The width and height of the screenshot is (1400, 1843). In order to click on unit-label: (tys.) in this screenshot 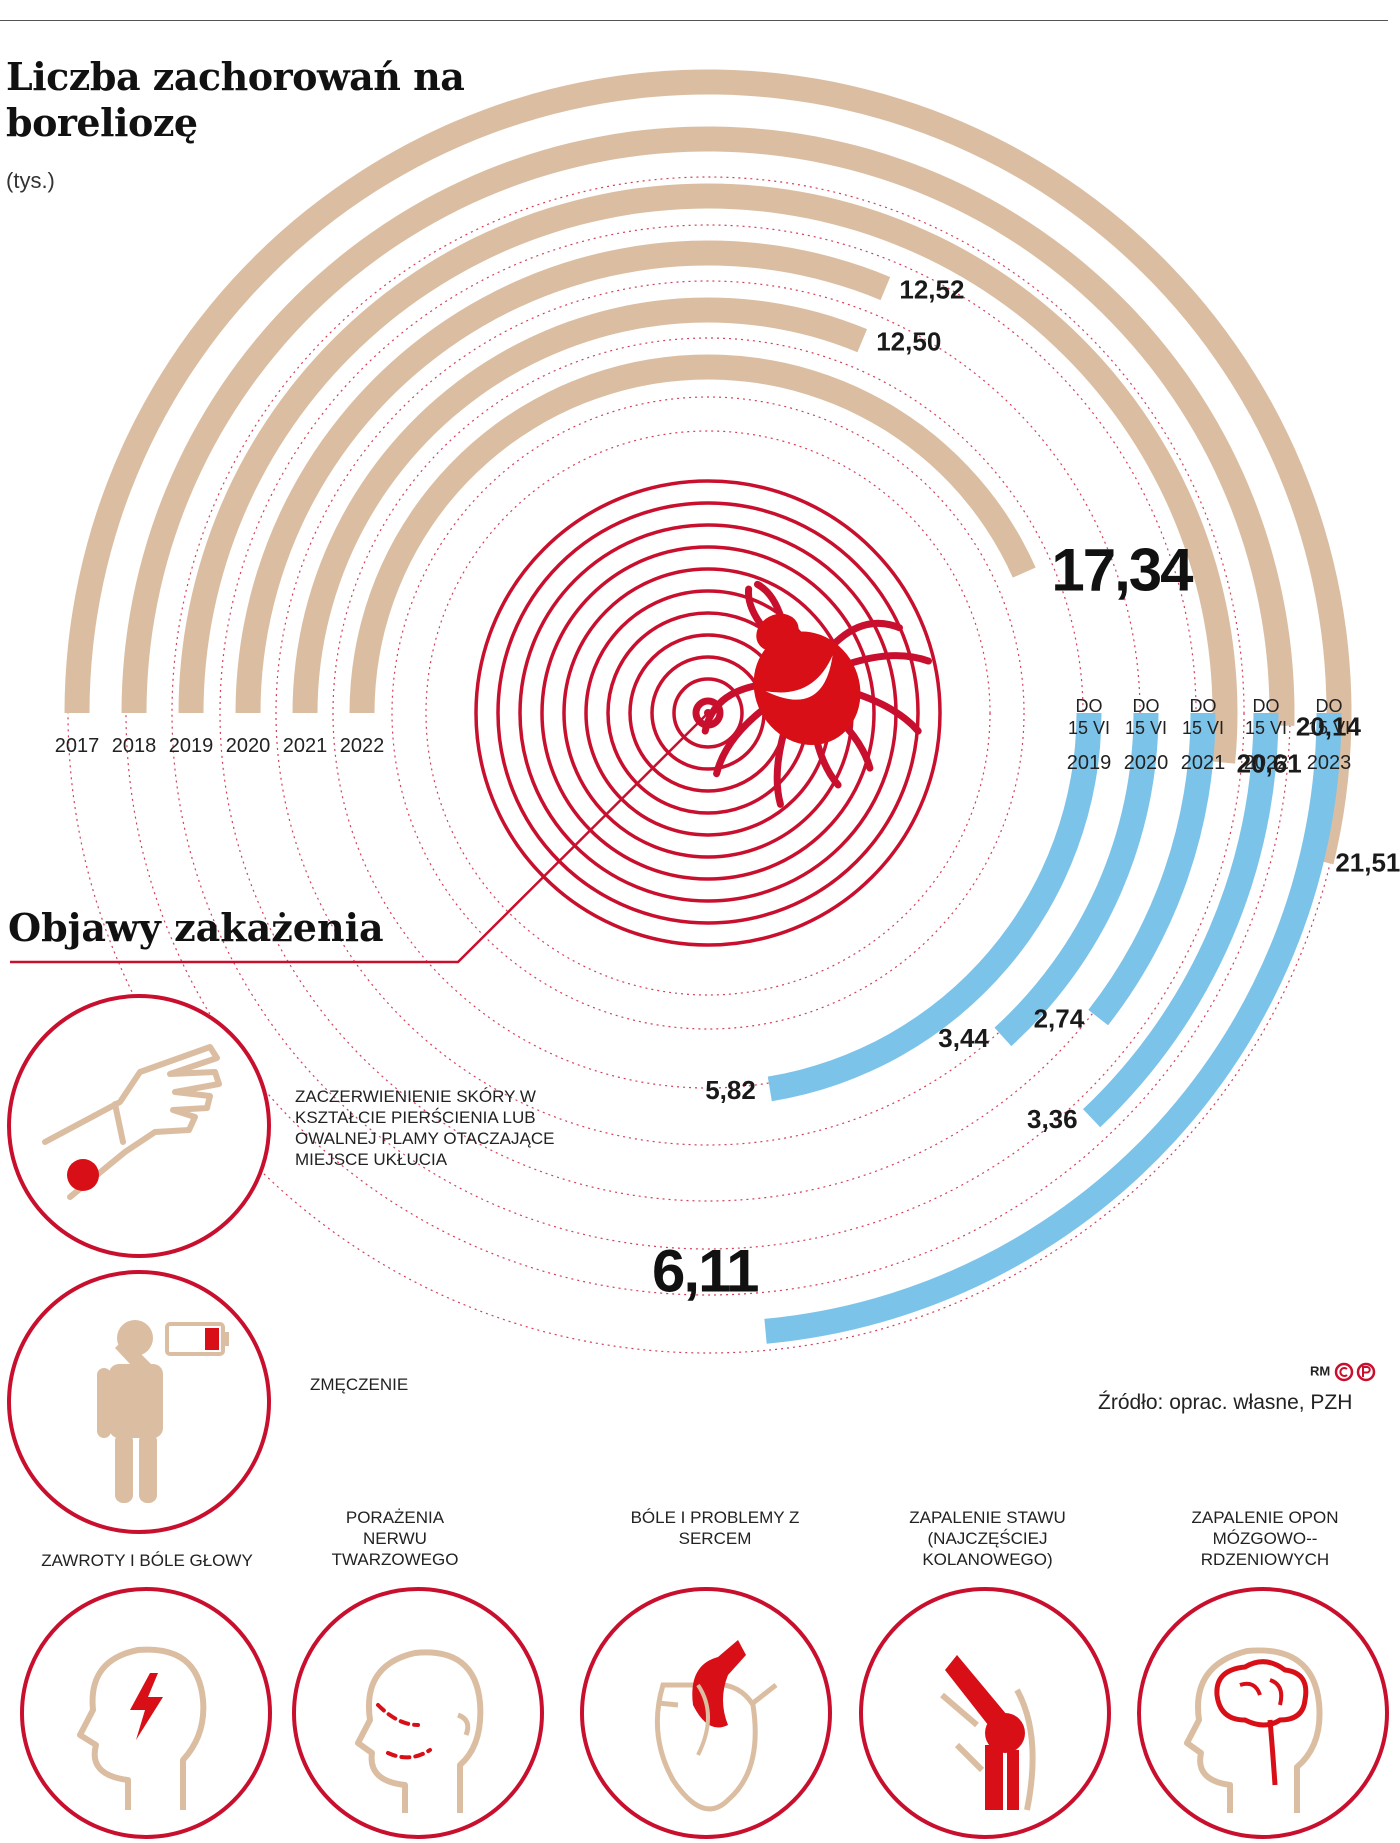, I will do `click(30, 180)`.